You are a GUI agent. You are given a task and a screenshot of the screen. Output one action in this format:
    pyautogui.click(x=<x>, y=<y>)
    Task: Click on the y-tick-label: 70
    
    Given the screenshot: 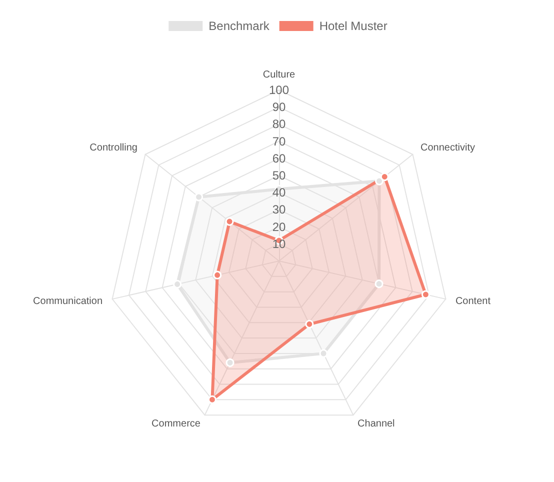 What is the action you would take?
    pyautogui.click(x=279, y=141)
    